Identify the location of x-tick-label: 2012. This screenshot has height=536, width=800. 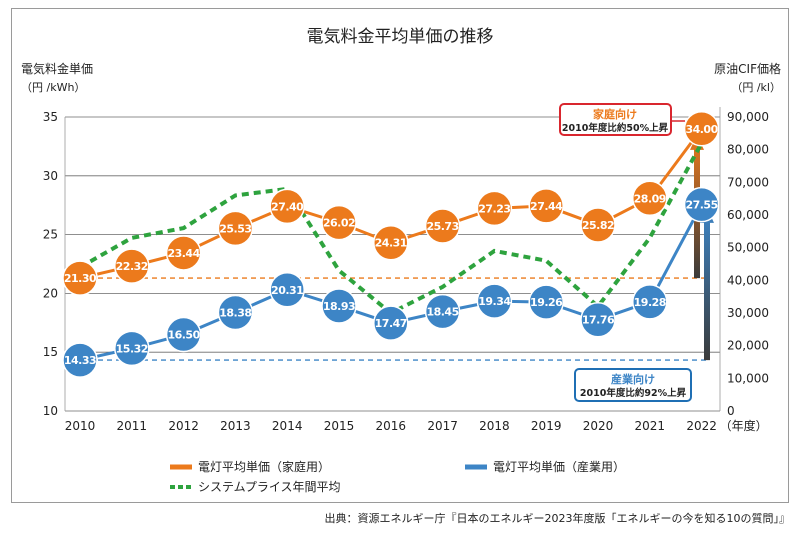
(183, 426).